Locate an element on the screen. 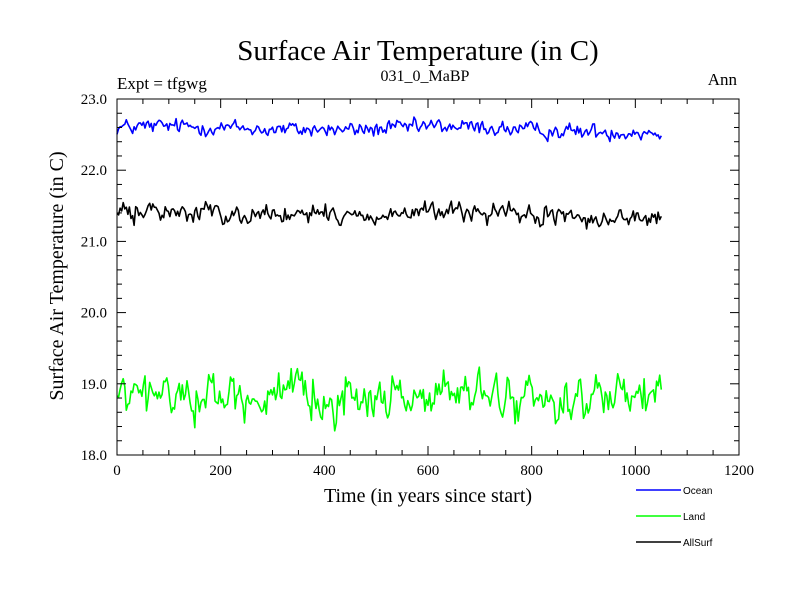  x-axis-label: Time (in years since start) is located at coordinates (428, 496).